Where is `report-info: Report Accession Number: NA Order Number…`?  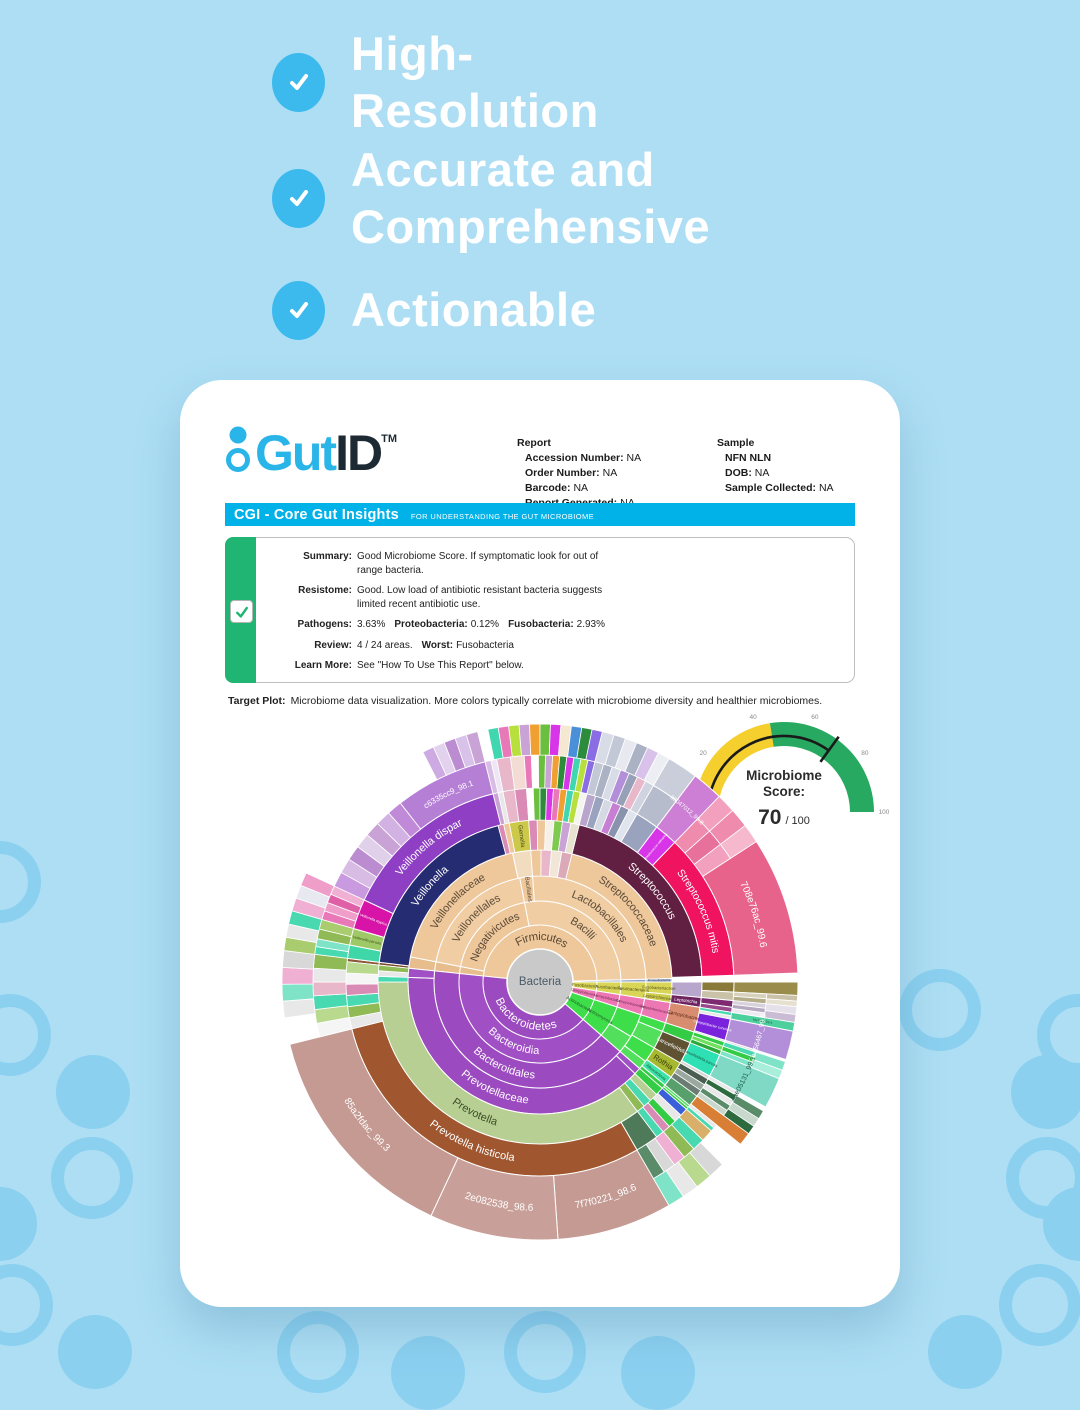 report-info: Report Accession Number: NA Order Number… is located at coordinates (579, 473).